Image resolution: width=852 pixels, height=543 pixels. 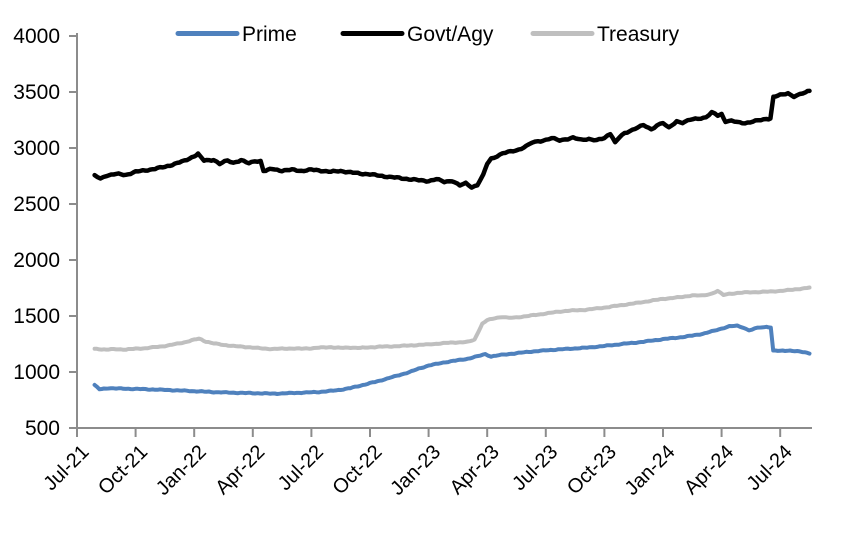 What do you see at coordinates (36, 36) in the screenshot?
I see `y-tick-label: 4000` at bounding box center [36, 36].